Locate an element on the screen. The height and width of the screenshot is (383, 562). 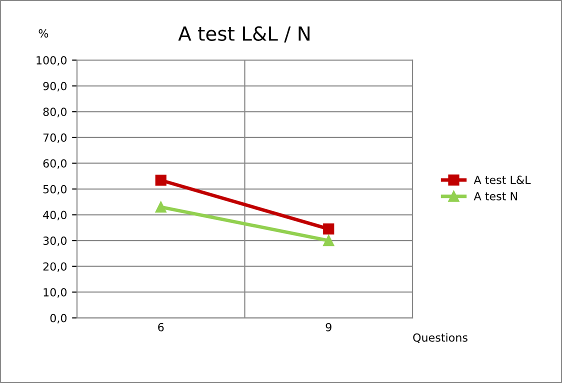
y-tick-label: 70,0 is located at coordinates (55, 138).